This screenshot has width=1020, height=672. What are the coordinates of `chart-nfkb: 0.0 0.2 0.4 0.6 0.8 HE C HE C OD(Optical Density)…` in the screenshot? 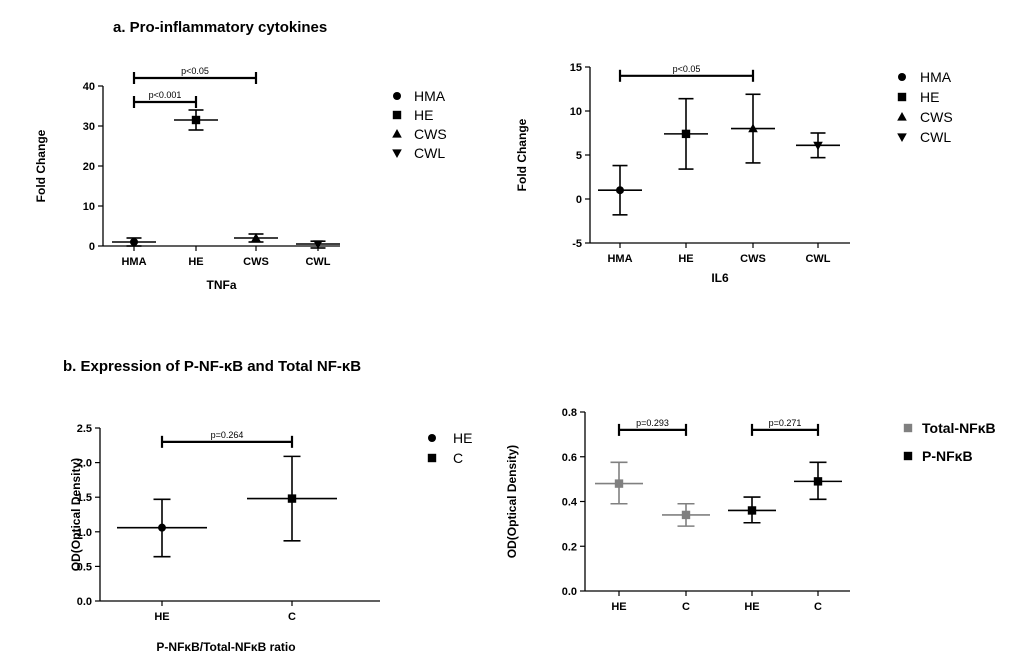 It's located at (750, 510).